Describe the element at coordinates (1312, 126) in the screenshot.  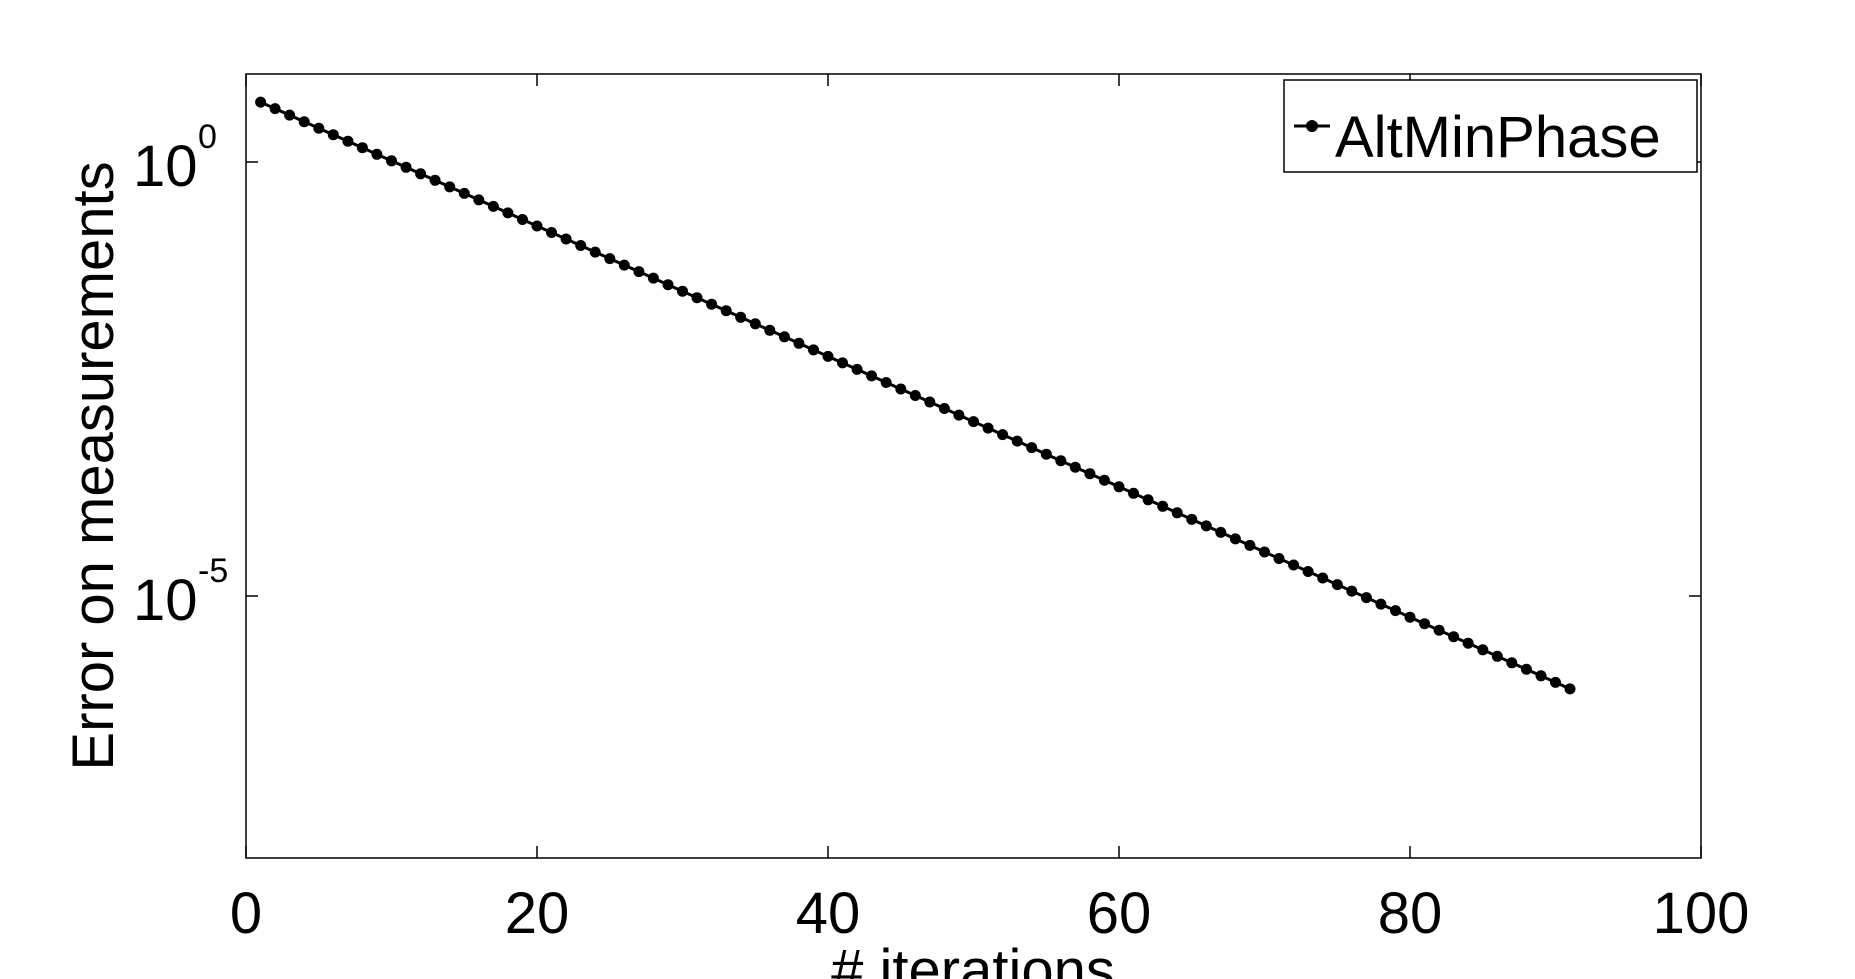
I see `legend-marker` at that location.